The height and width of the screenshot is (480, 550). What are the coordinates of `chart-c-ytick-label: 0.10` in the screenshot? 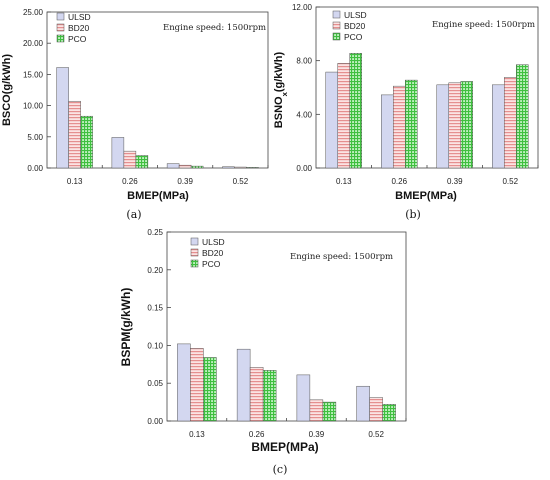 It's located at (155, 345).